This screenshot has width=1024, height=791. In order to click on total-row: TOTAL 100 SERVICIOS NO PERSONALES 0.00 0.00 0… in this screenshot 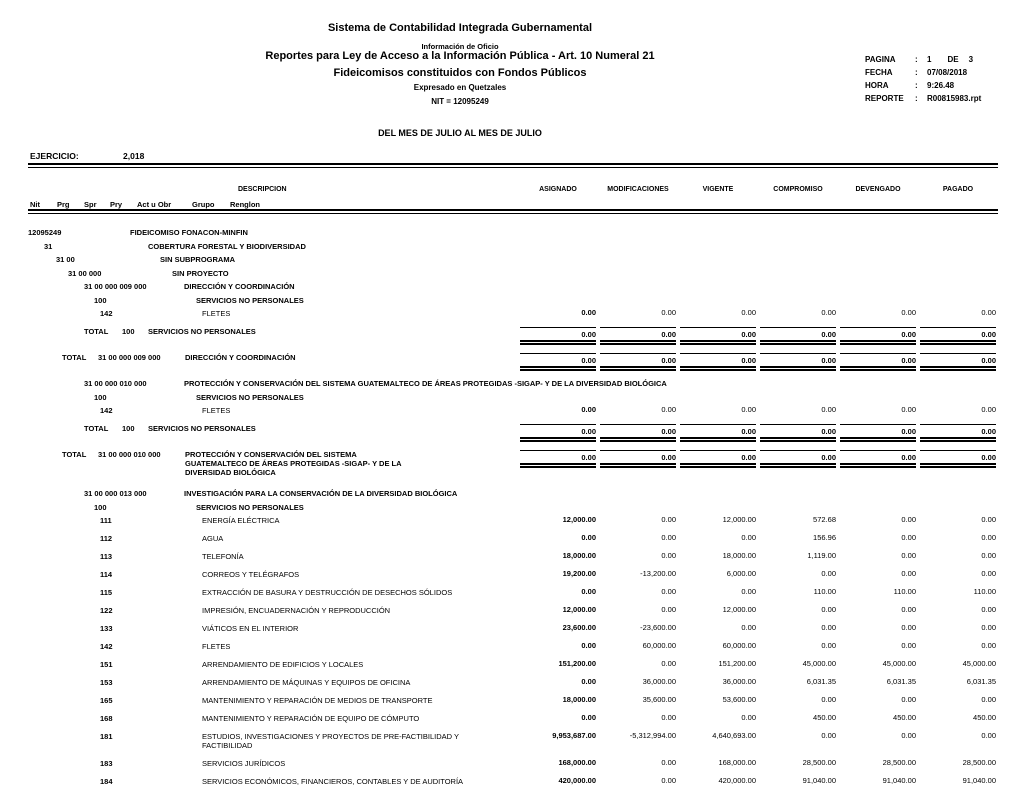, I will do `click(512, 433)`.